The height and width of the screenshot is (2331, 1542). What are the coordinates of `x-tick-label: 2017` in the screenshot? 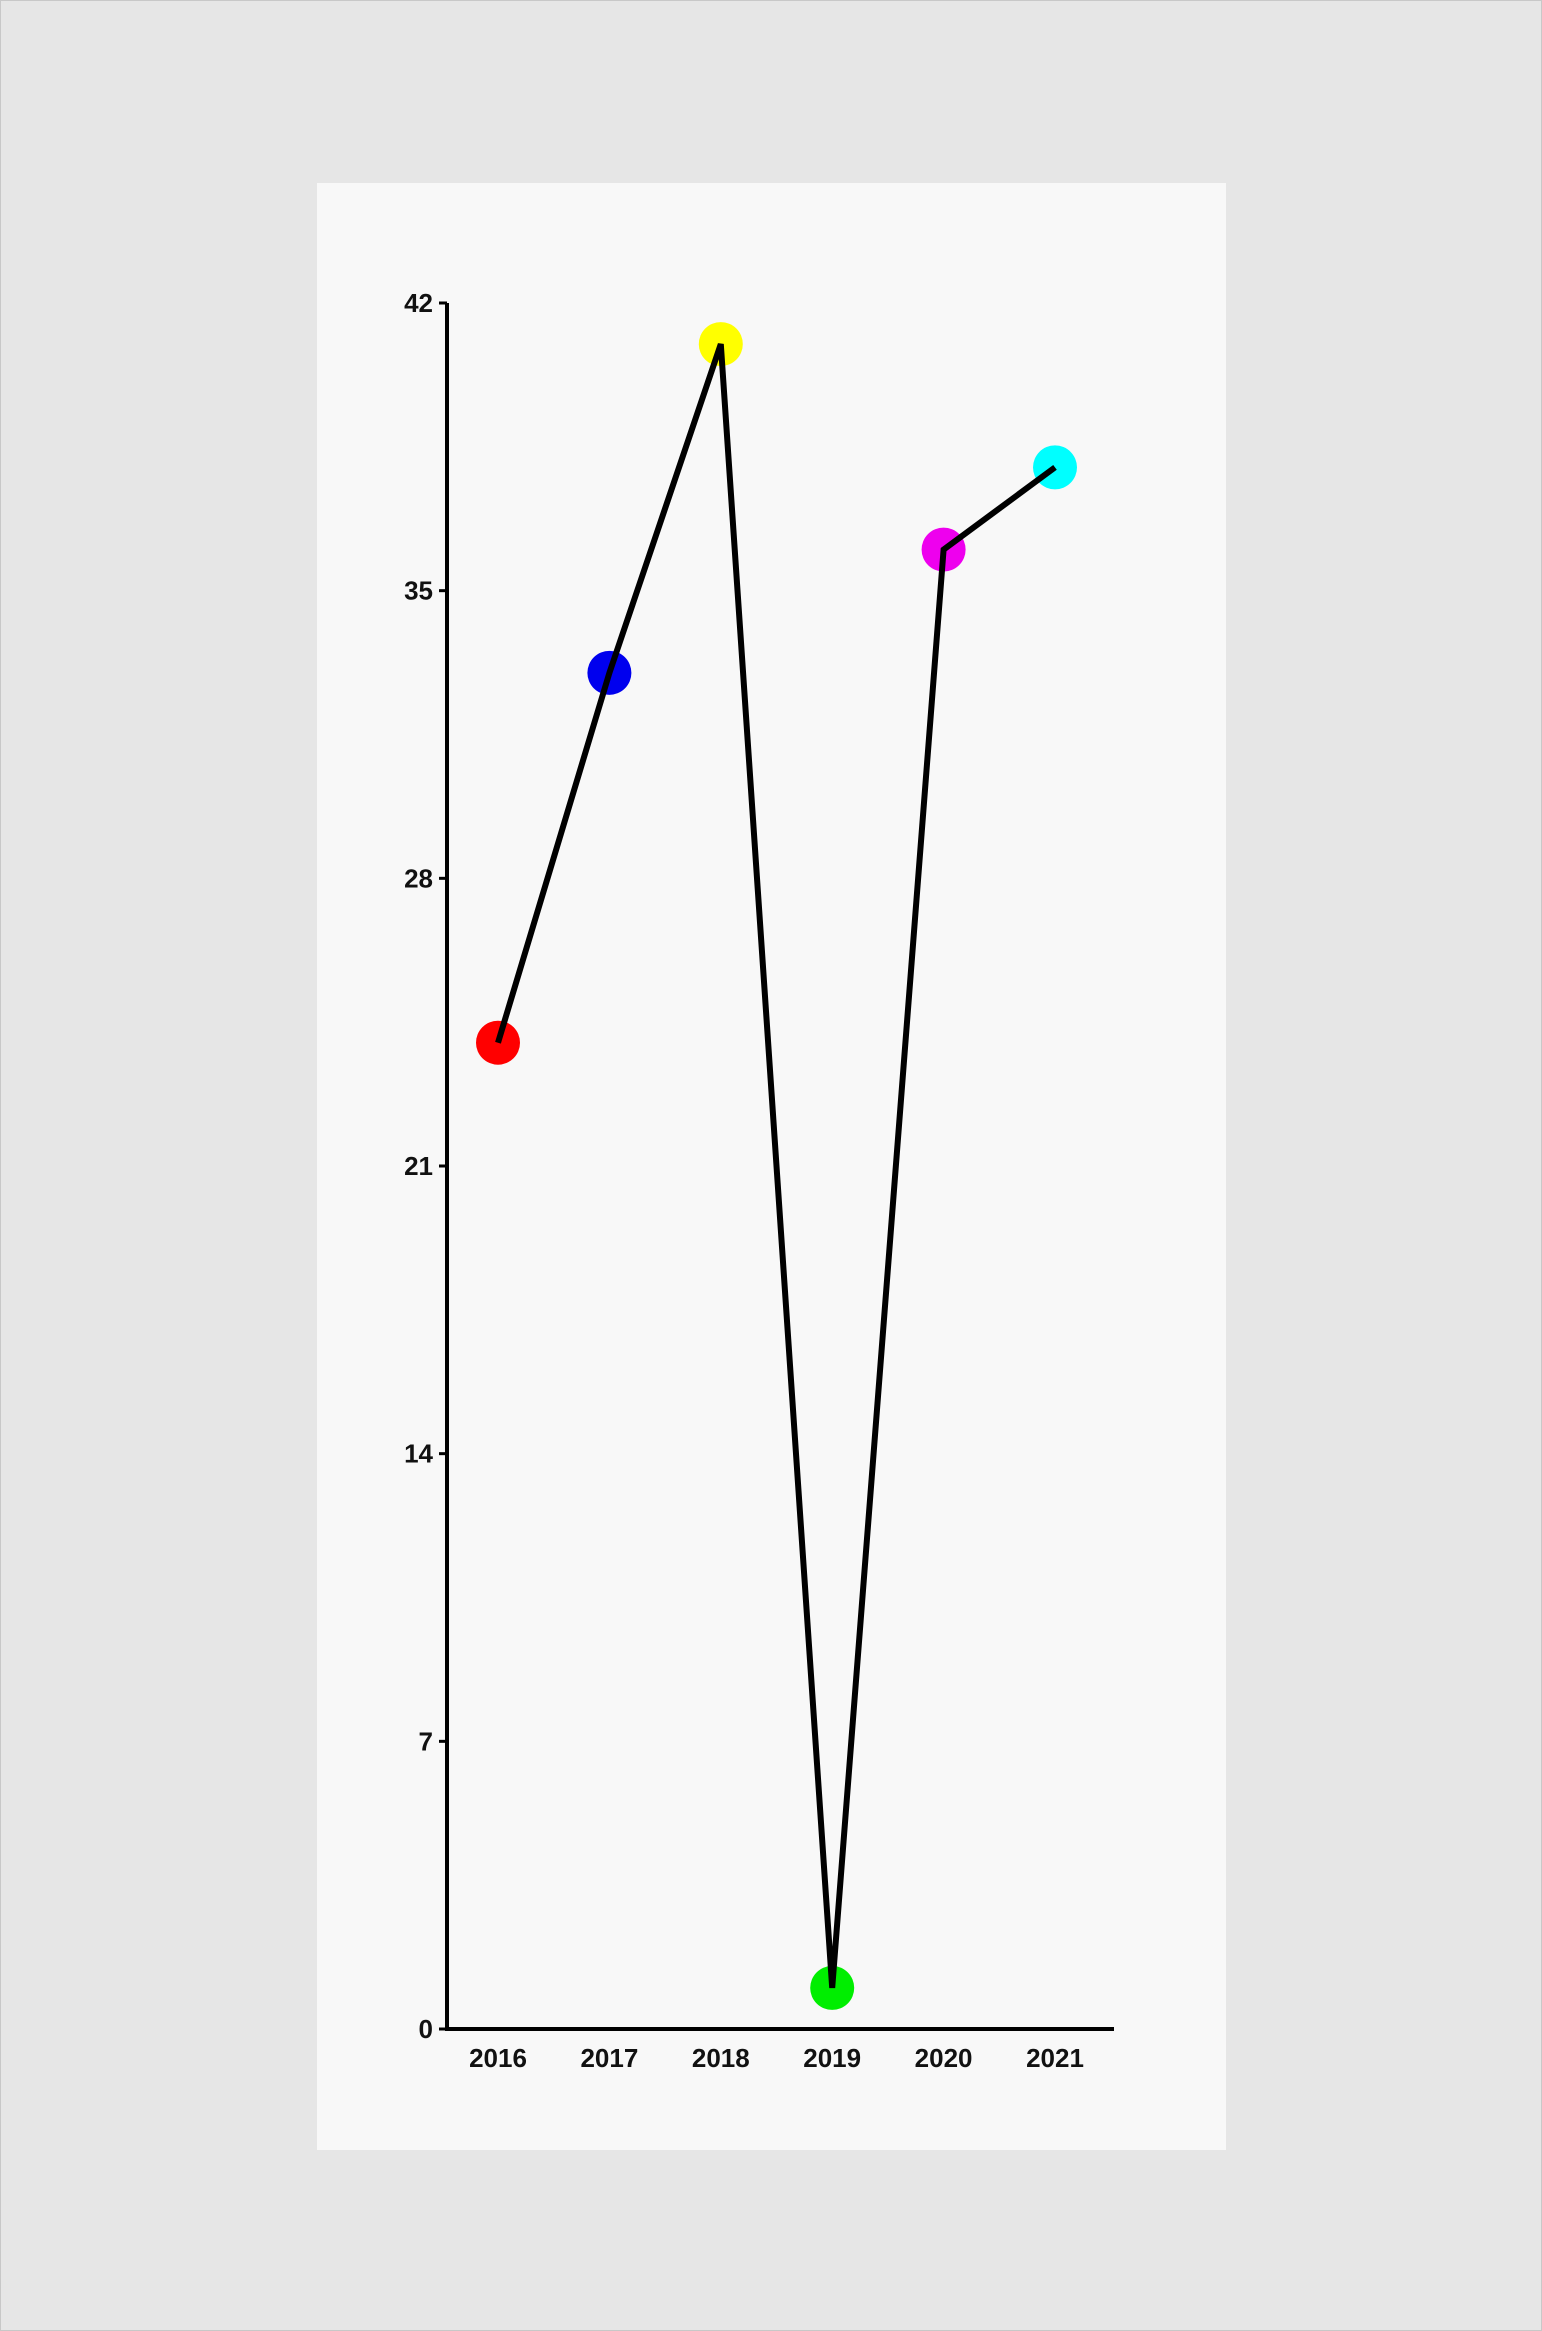 It's located at (609, 2058).